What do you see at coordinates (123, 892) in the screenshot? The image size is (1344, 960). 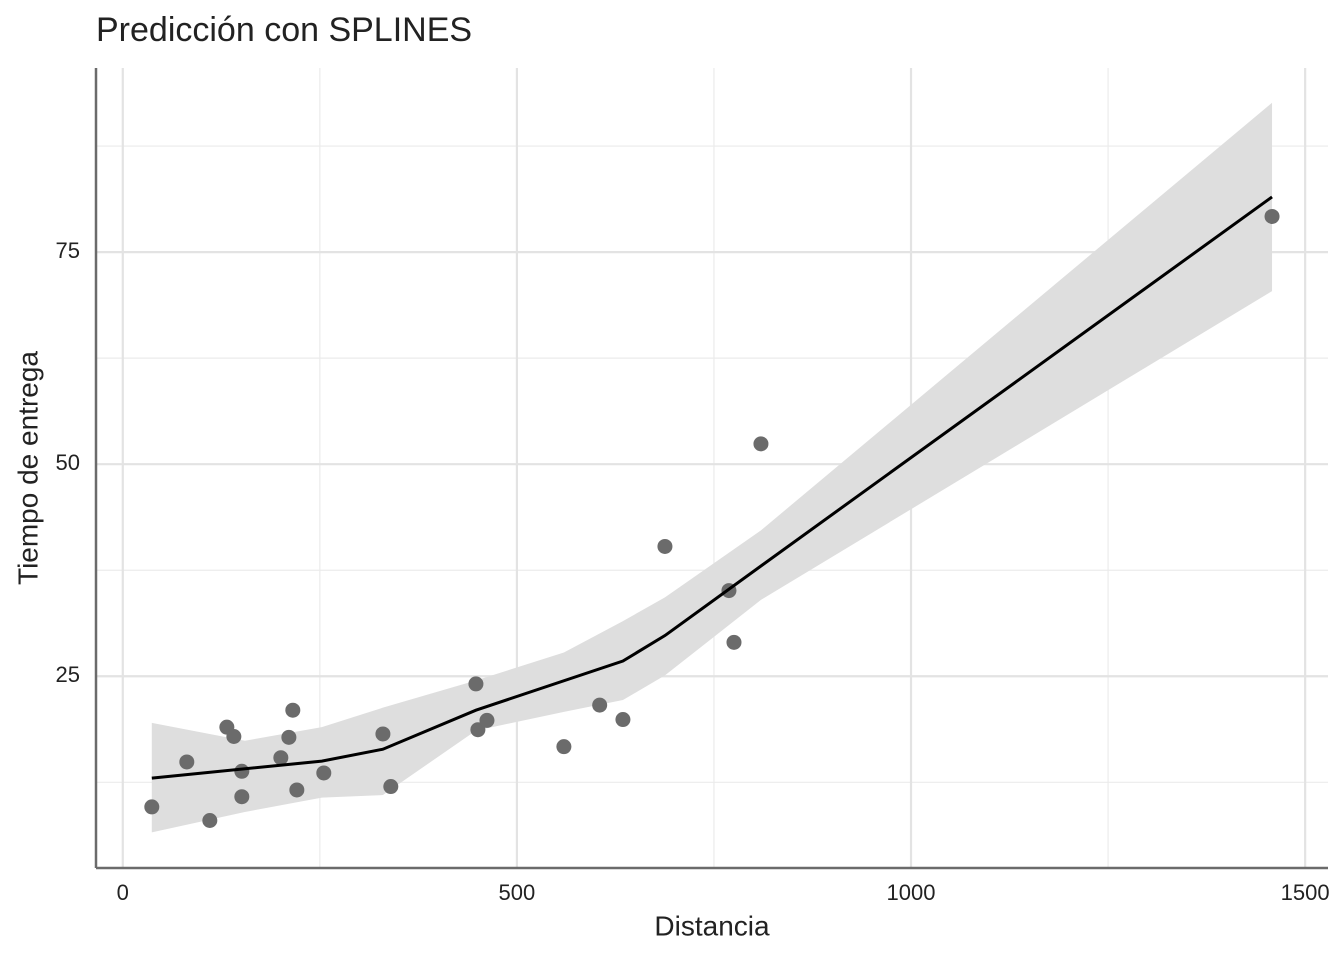 I see `x-tick-label: 0` at bounding box center [123, 892].